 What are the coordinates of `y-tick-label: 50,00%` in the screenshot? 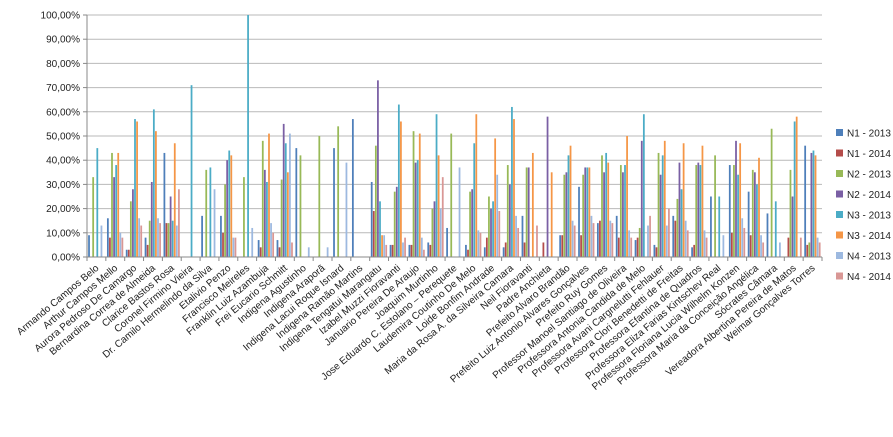 It's located at (63, 137).